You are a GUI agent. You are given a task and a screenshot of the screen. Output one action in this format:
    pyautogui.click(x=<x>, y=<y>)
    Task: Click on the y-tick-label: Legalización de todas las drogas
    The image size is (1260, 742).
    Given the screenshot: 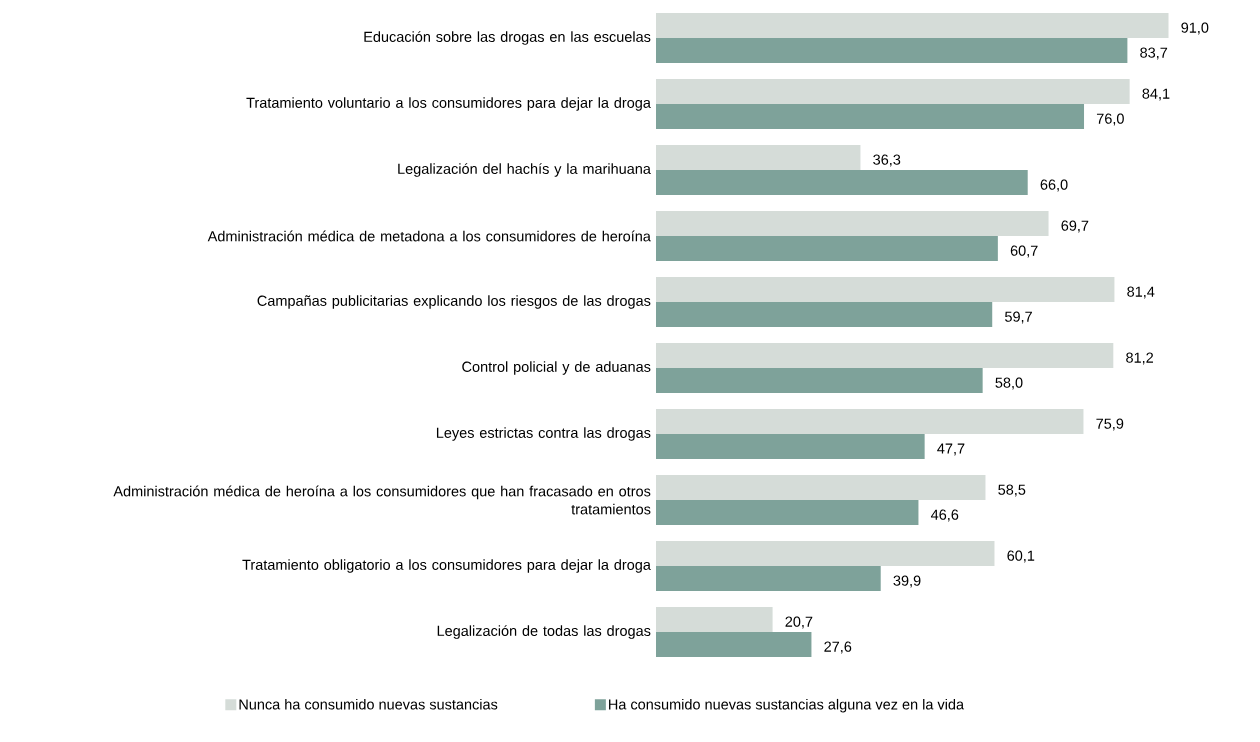 What is the action you would take?
    pyautogui.click(x=544, y=632)
    